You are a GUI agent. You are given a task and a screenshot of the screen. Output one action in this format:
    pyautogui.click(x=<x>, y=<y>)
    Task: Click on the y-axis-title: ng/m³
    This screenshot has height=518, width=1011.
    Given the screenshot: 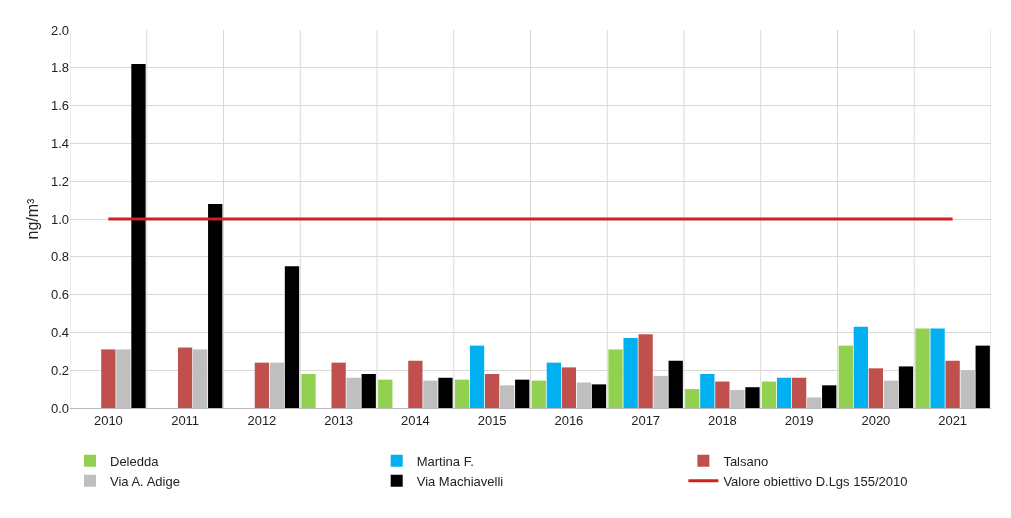 What is the action you would take?
    pyautogui.click(x=32, y=218)
    